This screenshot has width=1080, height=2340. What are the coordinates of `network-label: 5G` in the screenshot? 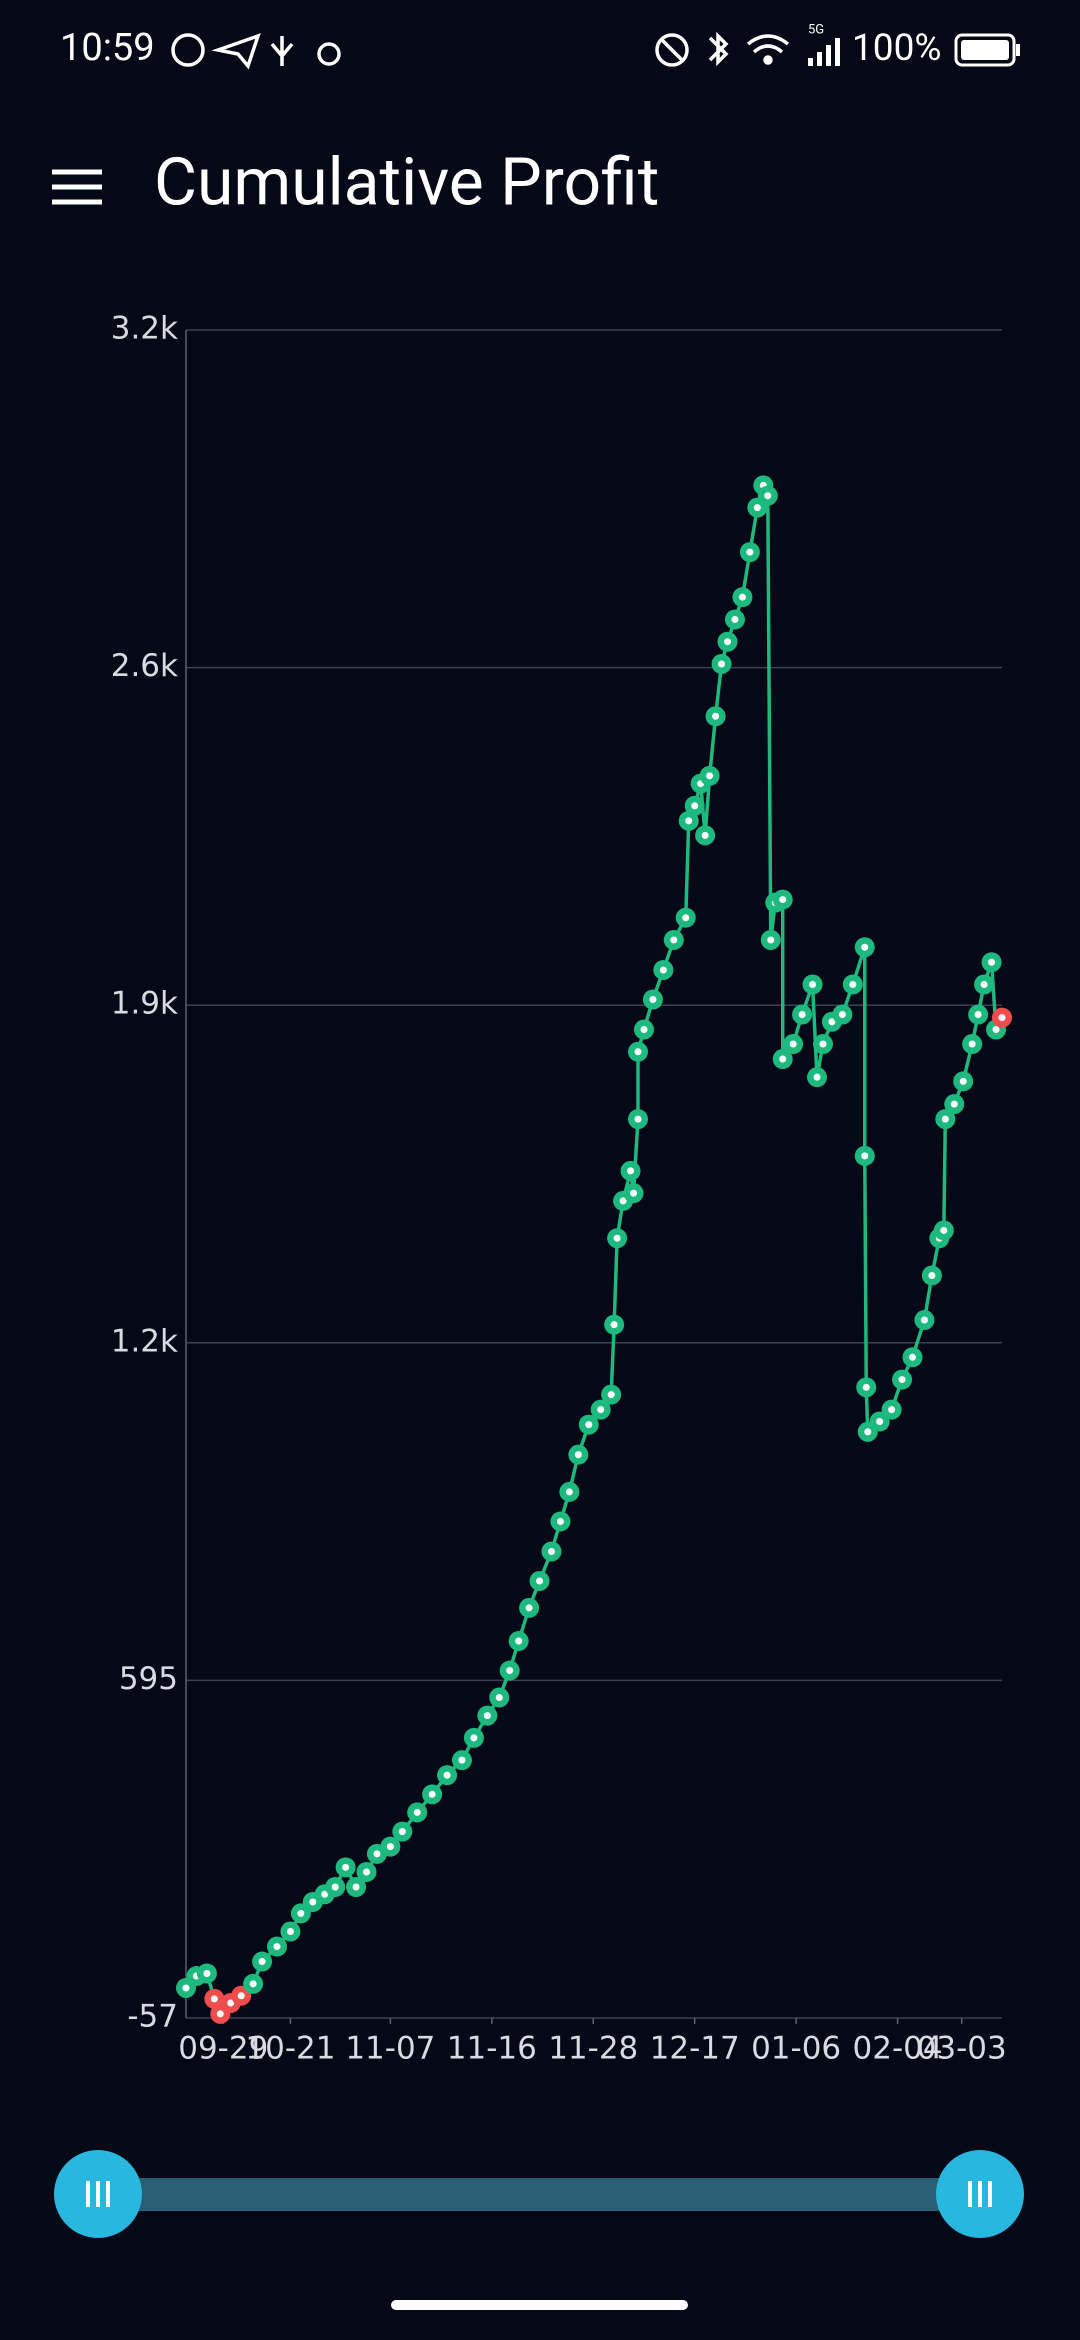 It's located at (816, 29).